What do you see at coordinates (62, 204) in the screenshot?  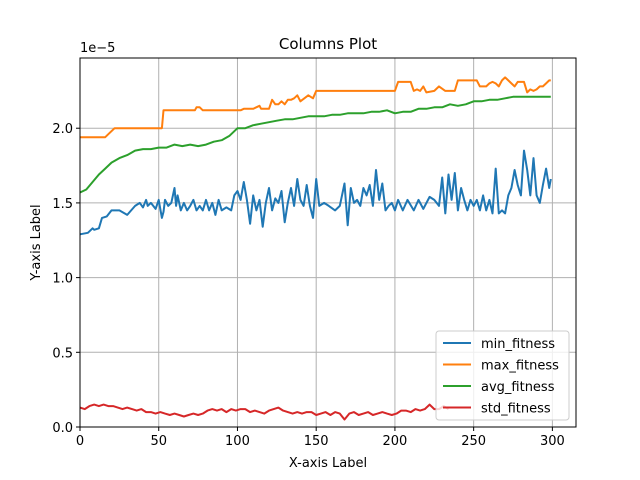 I see `y-tick-label: 1.5` at bounding box center [62, 204].